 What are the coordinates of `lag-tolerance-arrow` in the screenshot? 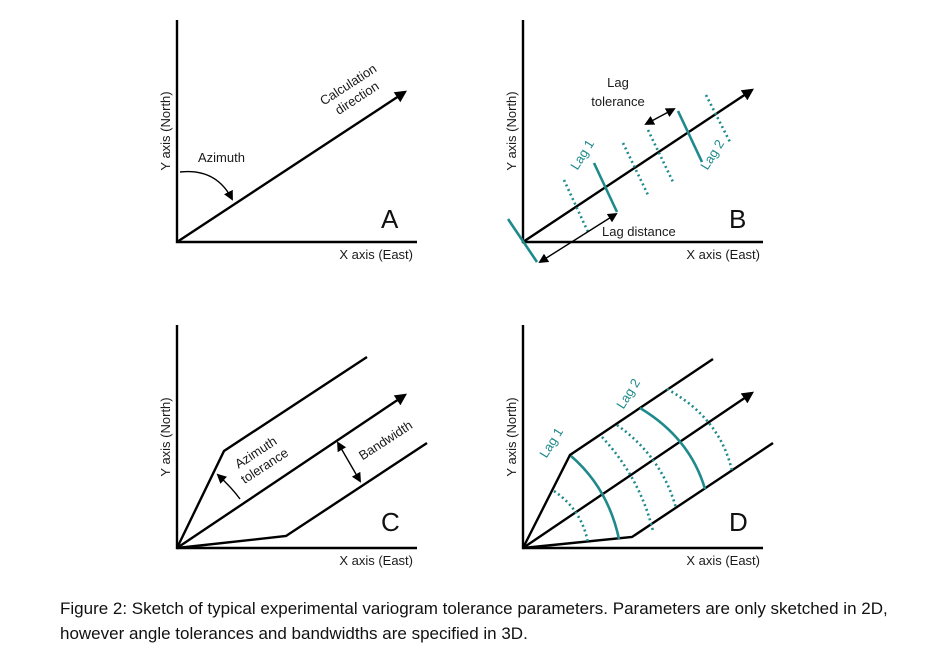 It's located at (660, 116).